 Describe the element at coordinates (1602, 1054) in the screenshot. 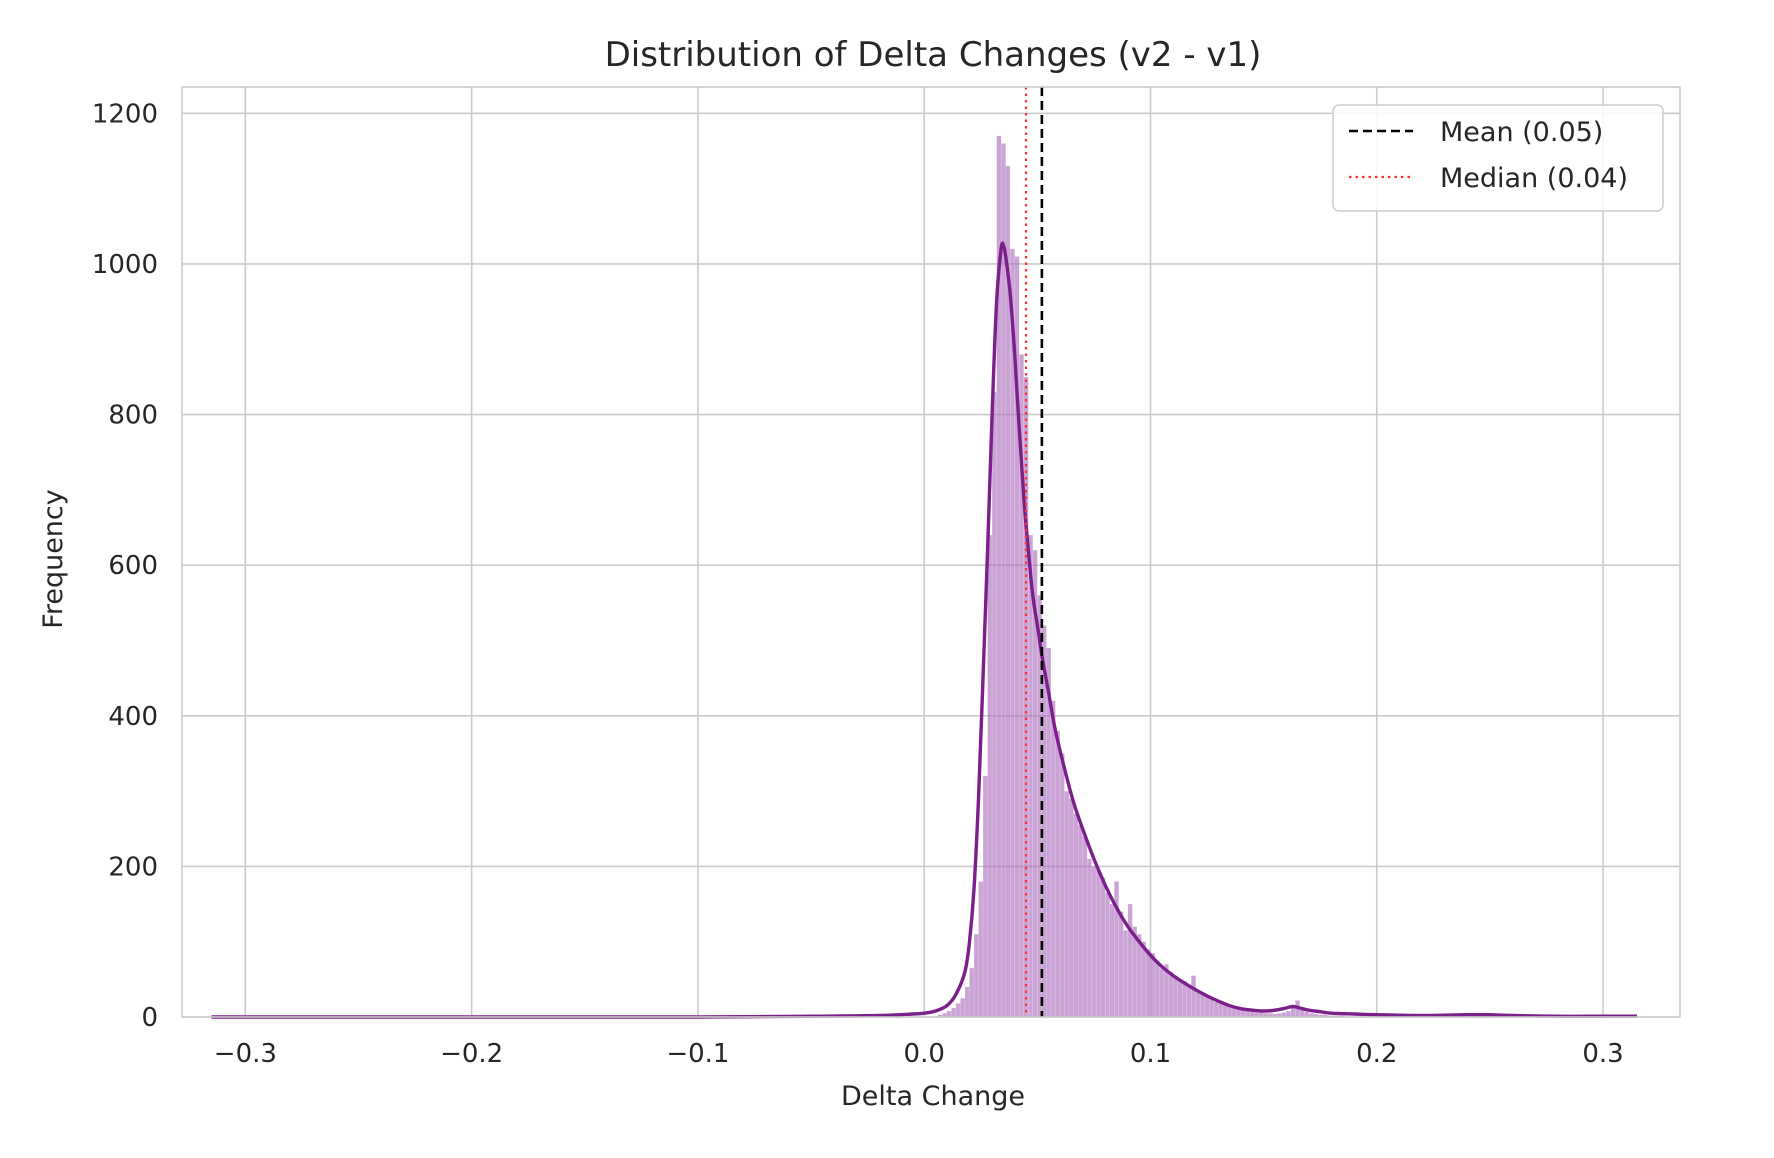

I see `x-tick-label: 0.3` at that location.